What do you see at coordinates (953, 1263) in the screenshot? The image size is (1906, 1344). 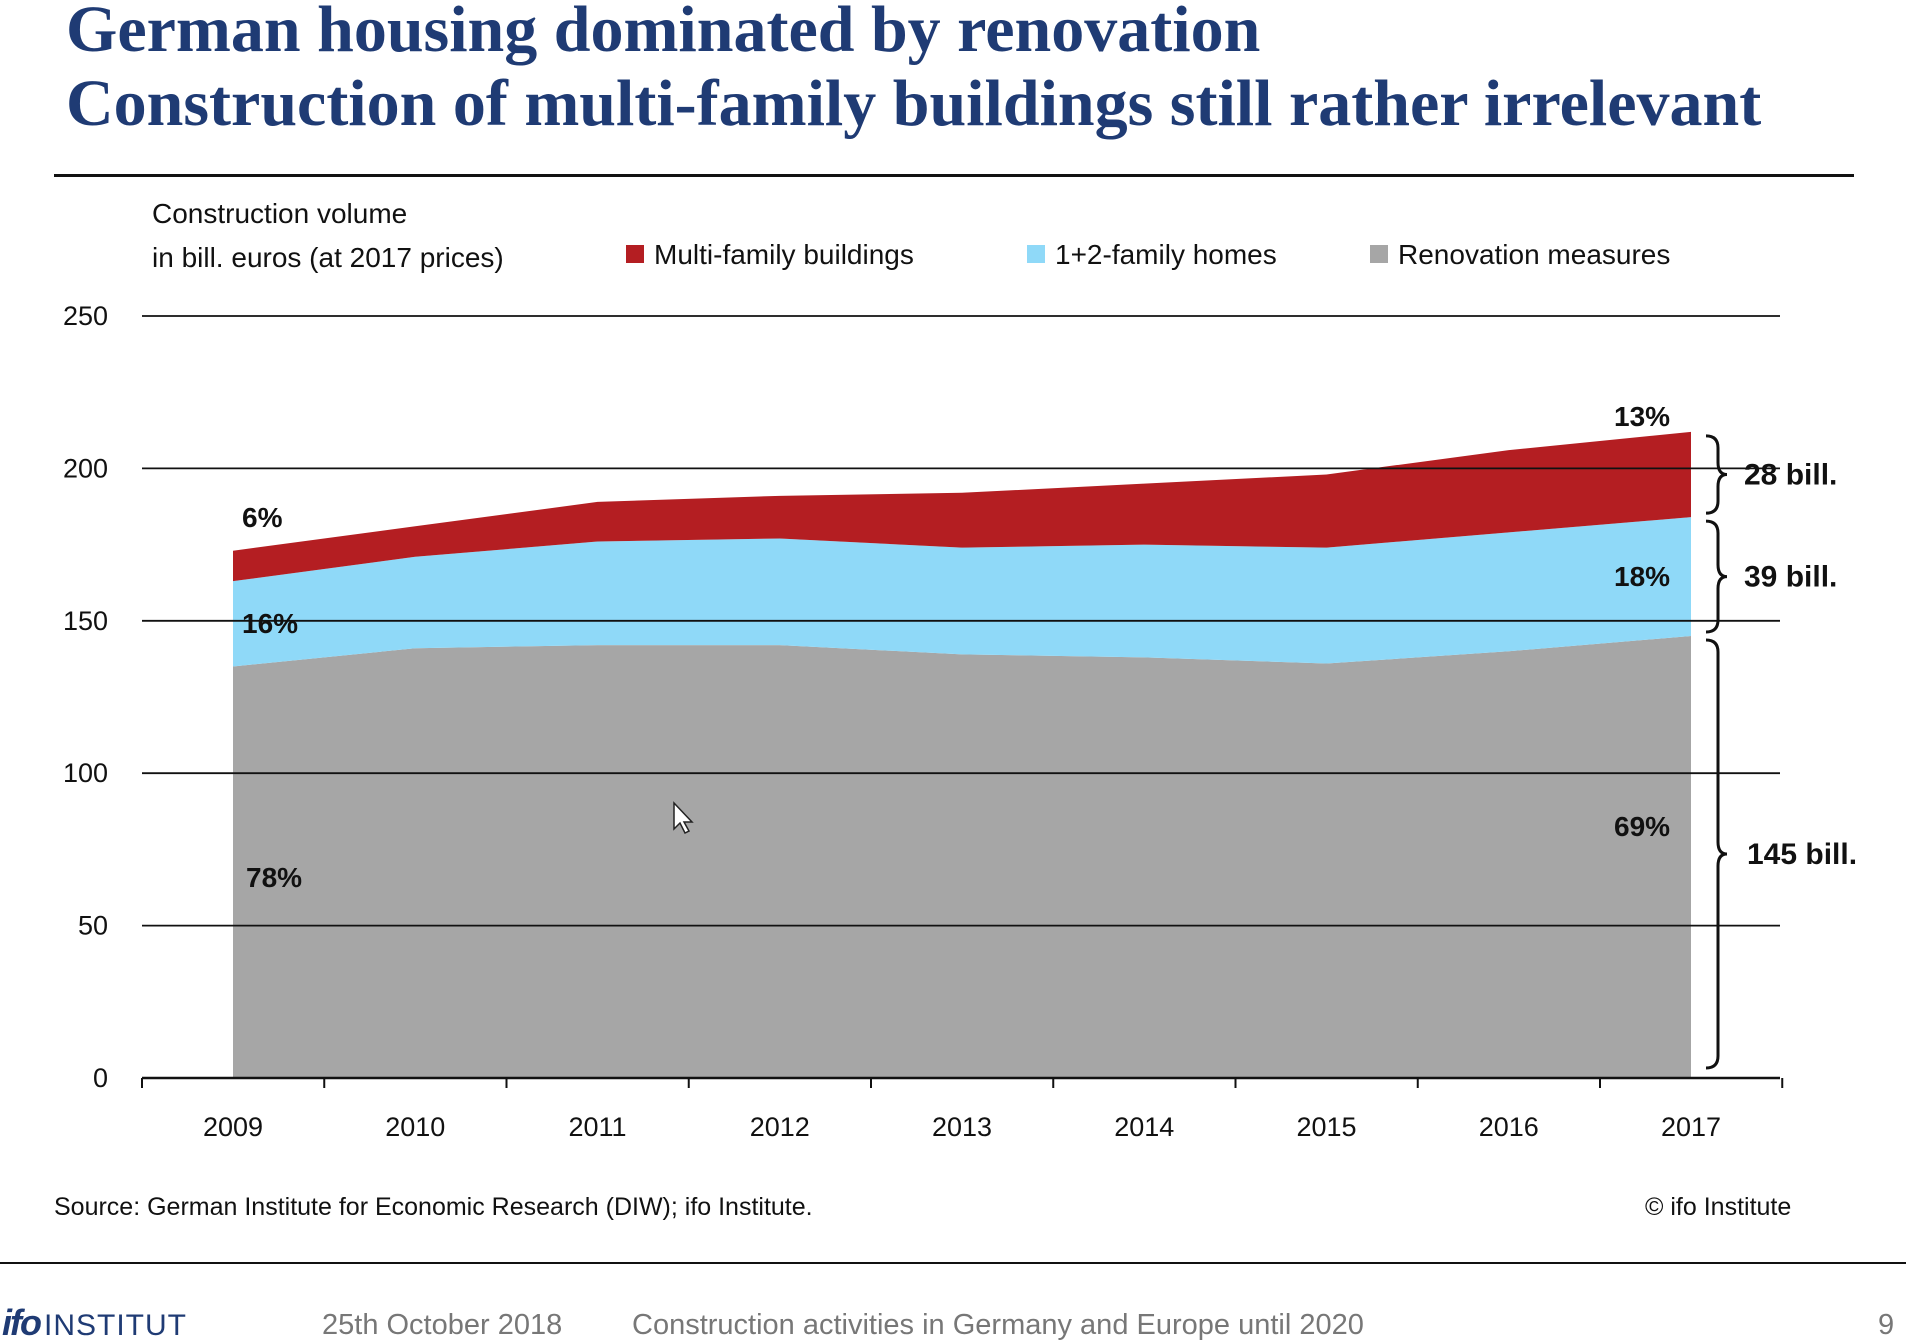 I see `footer-divider` at bounding box center [953, 1263].